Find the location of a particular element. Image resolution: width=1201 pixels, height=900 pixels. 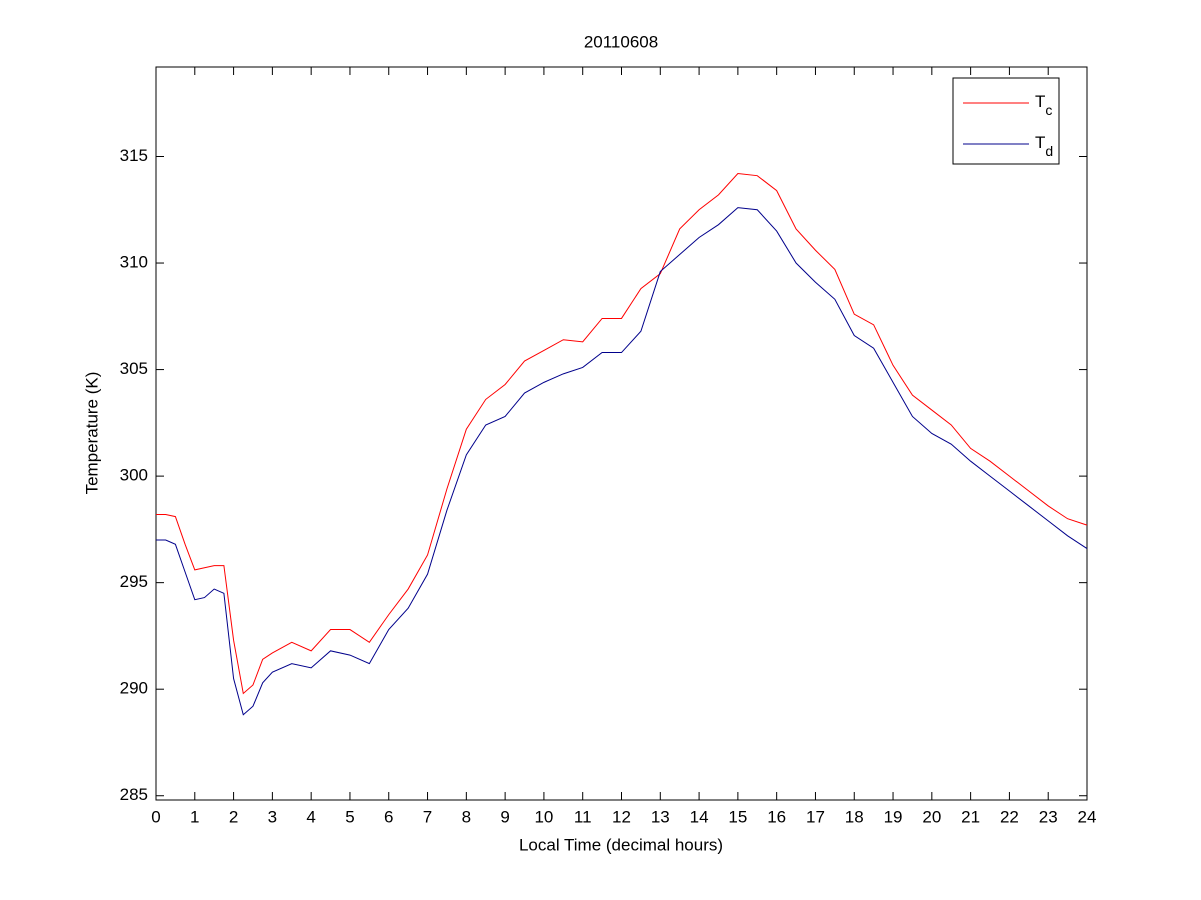

x-tick-label: 20 is located at coordinates (931, 816).